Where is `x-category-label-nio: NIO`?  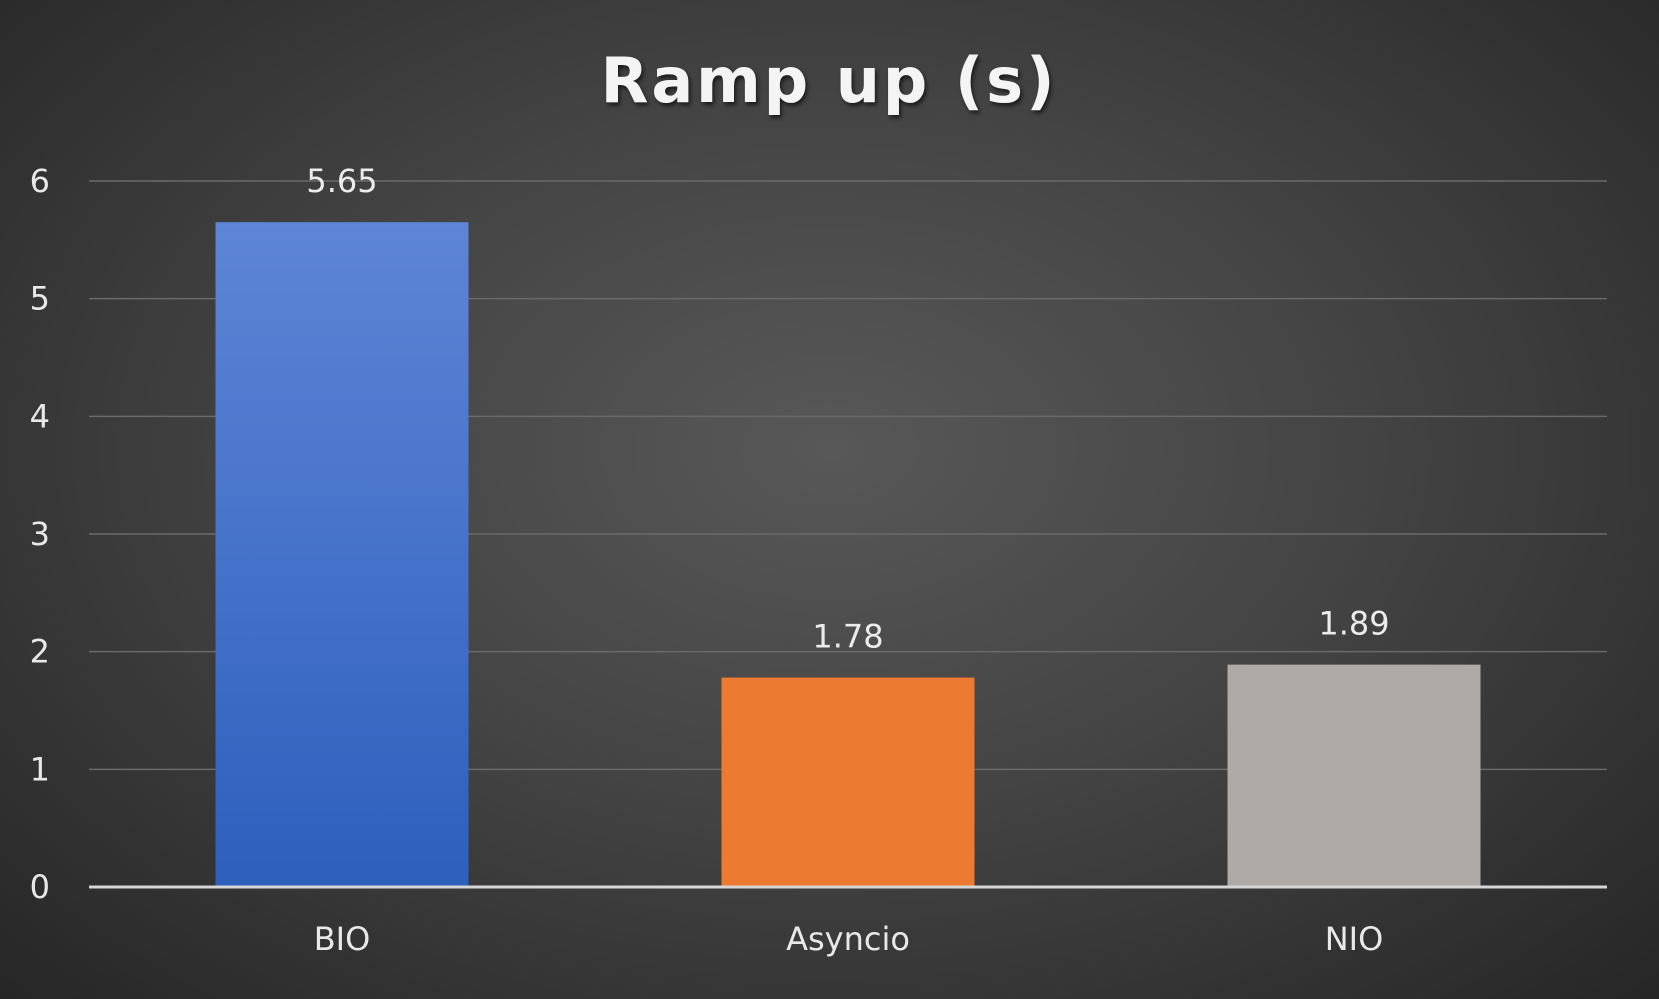
x-category-label-nio: NIO is located at coordinates (1354, 939).